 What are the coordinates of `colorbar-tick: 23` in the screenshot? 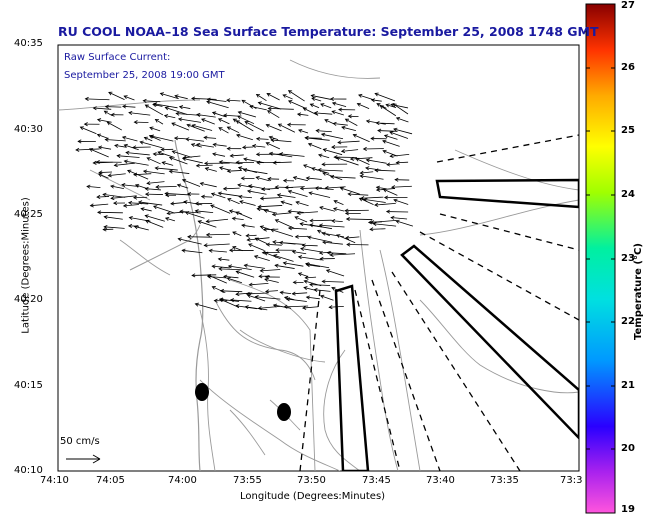 It's located at (628, 258).